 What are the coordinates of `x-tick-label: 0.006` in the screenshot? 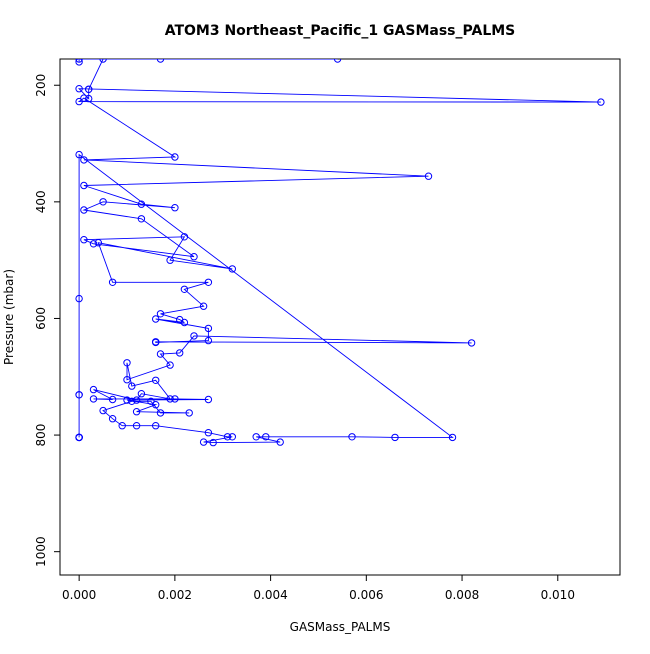 It's located at (366, 595).